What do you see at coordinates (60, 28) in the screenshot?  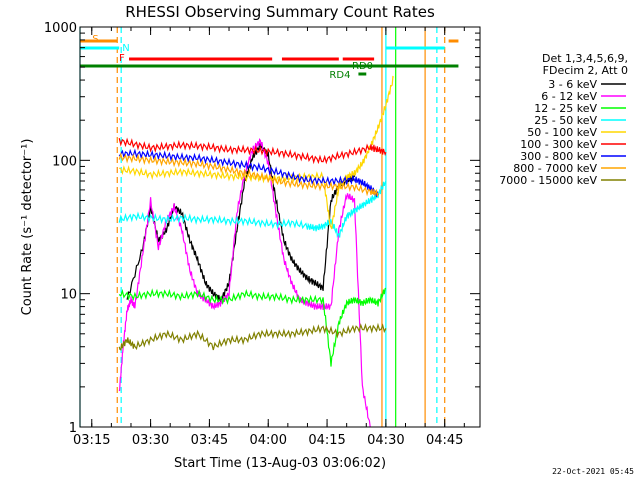 I see `y-tick-label-3: 1000` at bounding box center [60, 28].